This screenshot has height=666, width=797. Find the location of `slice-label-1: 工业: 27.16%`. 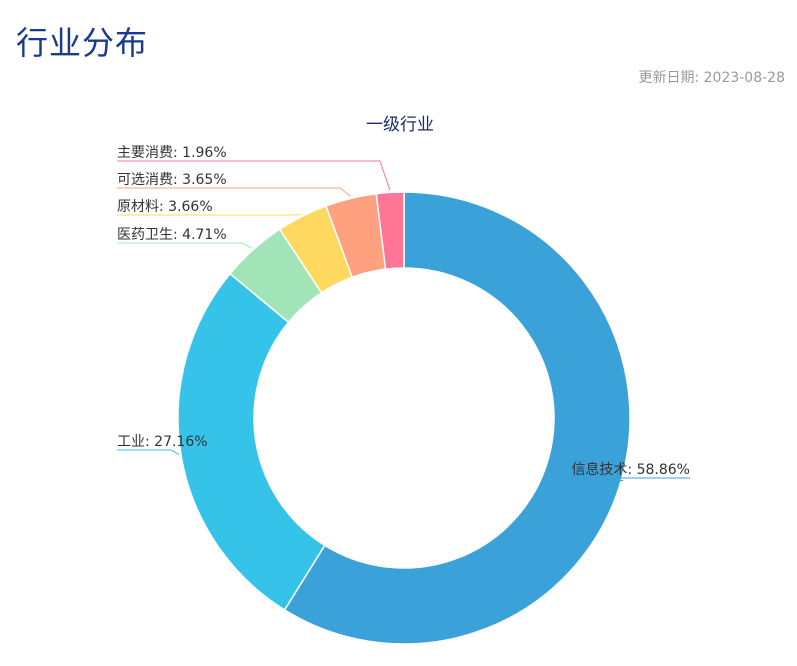

slice-label-1: 工业: 27.16% is located at coordinates (162, 442).